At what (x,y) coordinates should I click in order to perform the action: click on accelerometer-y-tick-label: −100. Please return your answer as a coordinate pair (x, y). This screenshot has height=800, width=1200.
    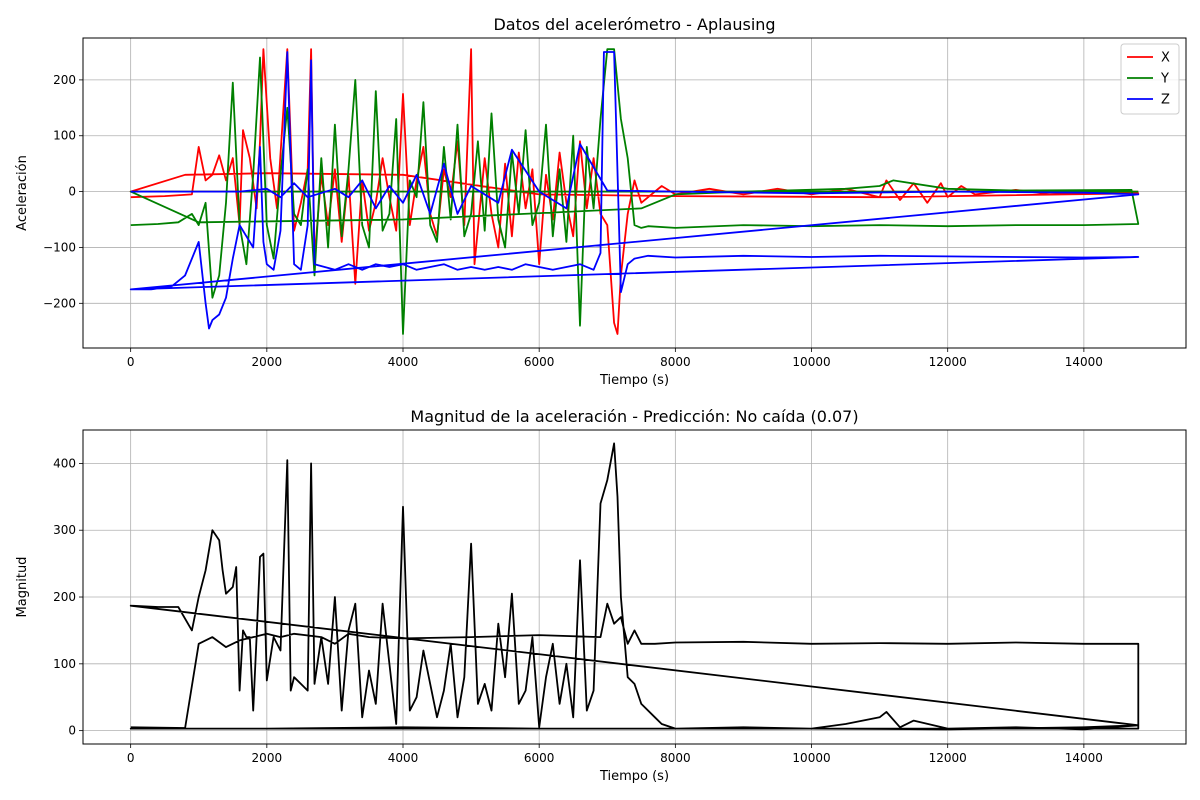
    Looking at the image, I should click on (59, 247).